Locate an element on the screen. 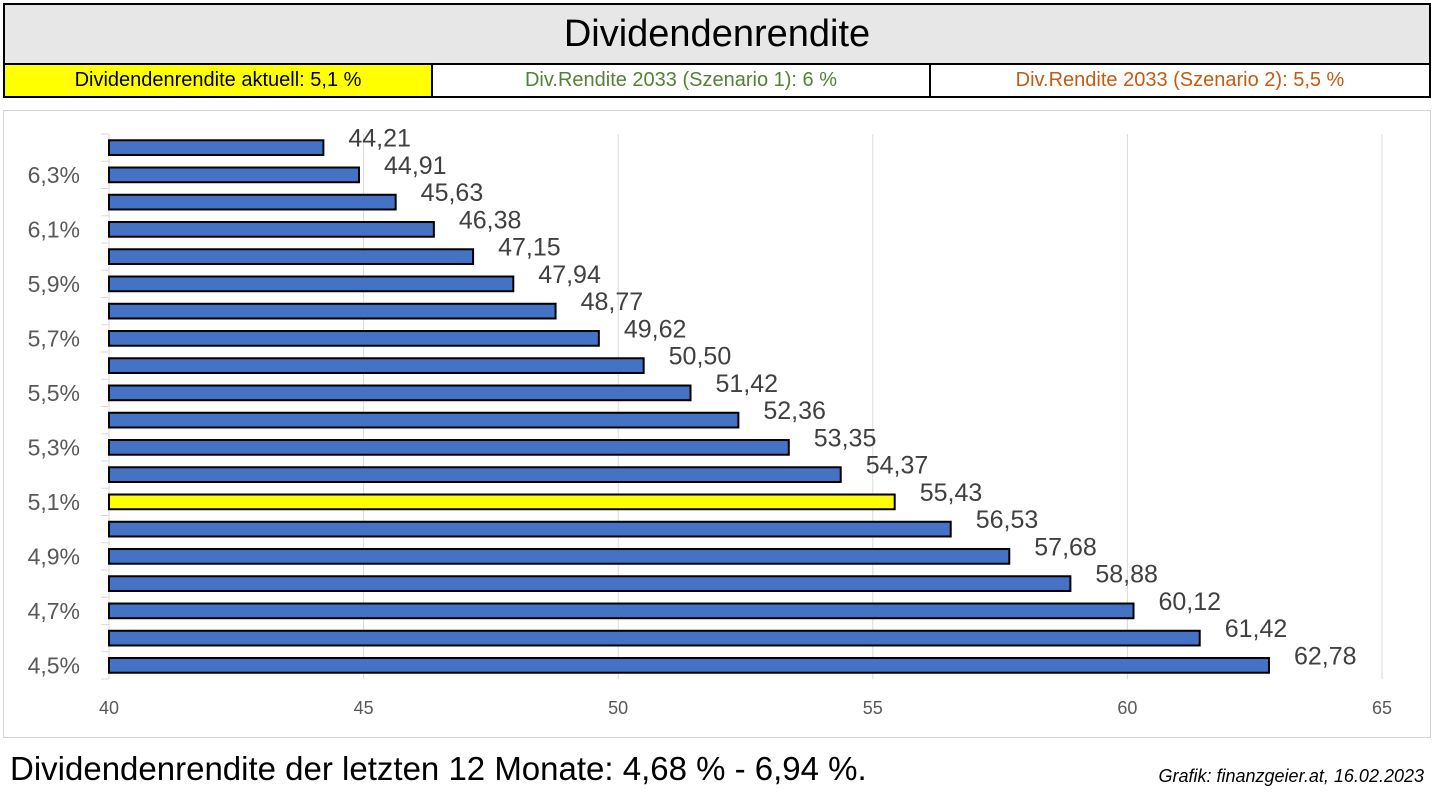  bar-value-label: 62,78 is located at coordinates (1325, 656).